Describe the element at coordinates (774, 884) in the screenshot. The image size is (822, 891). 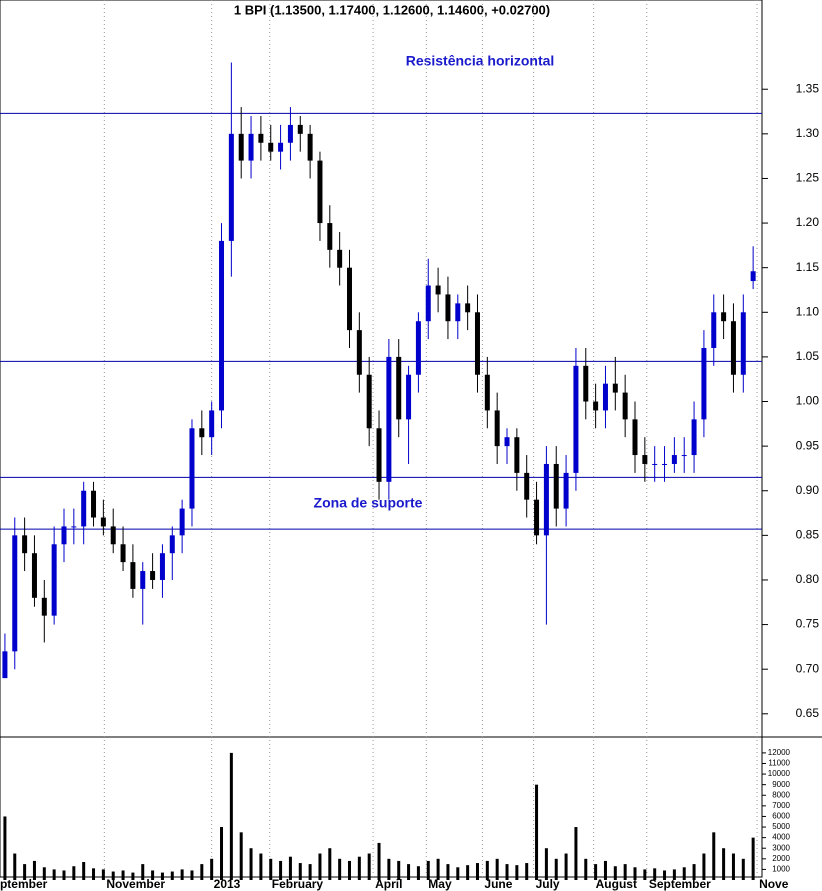
I see `x-tick-label: Nove` at that location.